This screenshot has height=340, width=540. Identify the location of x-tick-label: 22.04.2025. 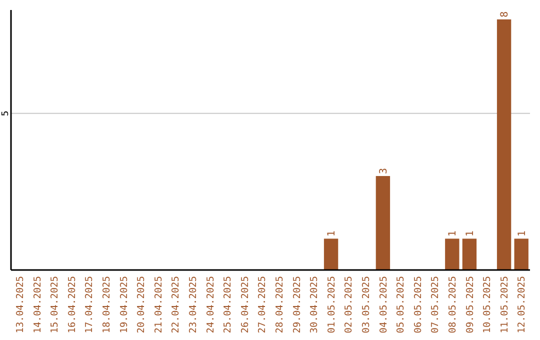
(176, 305).